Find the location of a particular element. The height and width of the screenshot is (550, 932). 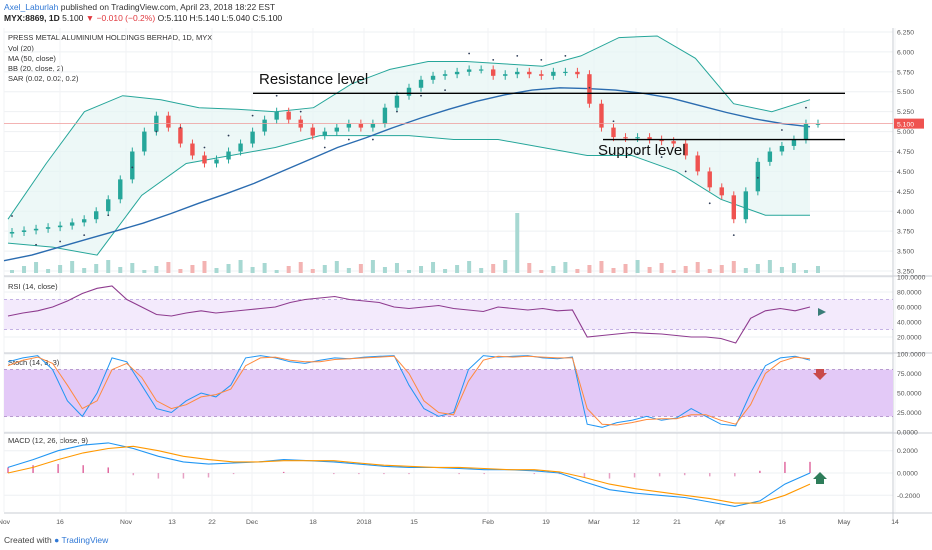

legend-rsi: RSI (14, close) is located at coordinates (33, 286).